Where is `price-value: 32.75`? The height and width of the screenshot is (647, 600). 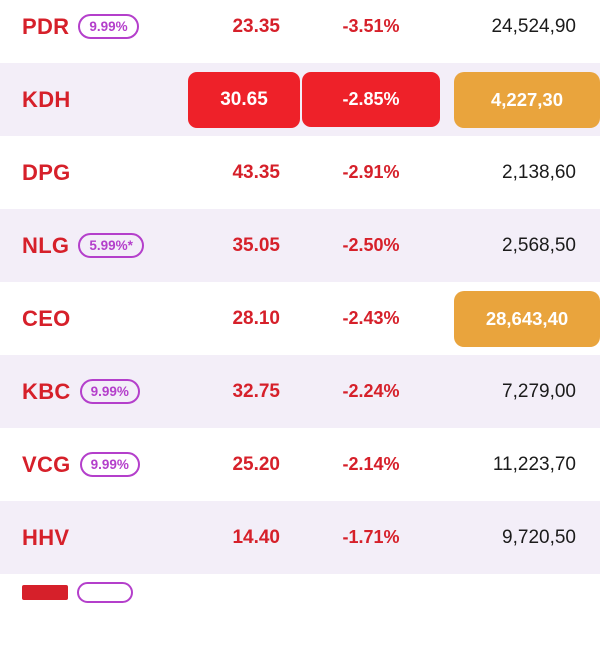 price-value: 32.75 is located at coordinates (256, 391).